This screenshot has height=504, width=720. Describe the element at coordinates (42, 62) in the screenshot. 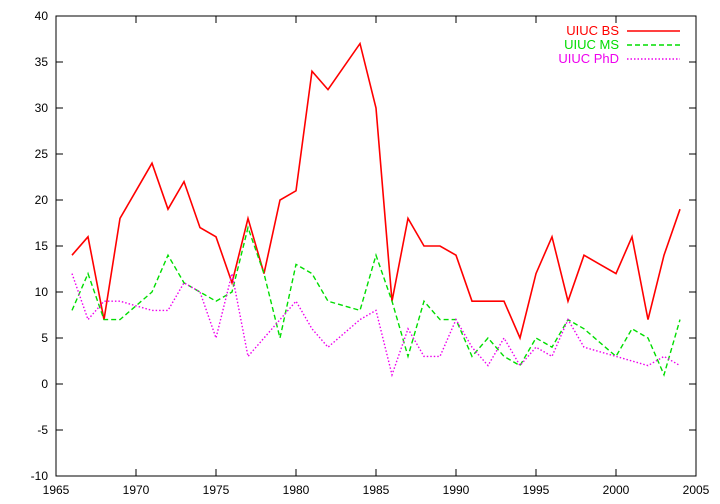

I see `y-tick-label: 35` at that location.